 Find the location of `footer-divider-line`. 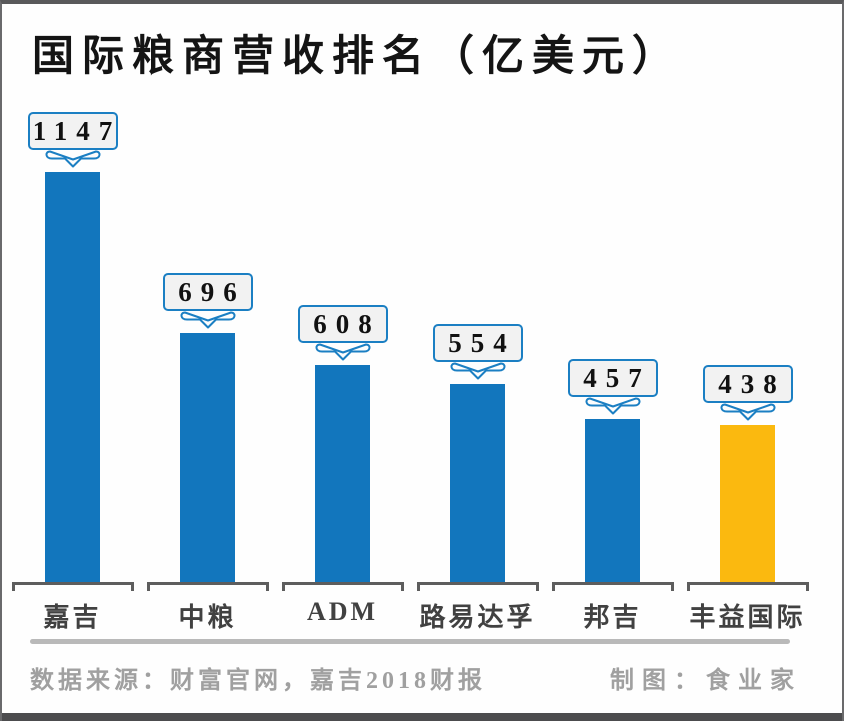

footer-divider-line is located at coordinates (410, 641).